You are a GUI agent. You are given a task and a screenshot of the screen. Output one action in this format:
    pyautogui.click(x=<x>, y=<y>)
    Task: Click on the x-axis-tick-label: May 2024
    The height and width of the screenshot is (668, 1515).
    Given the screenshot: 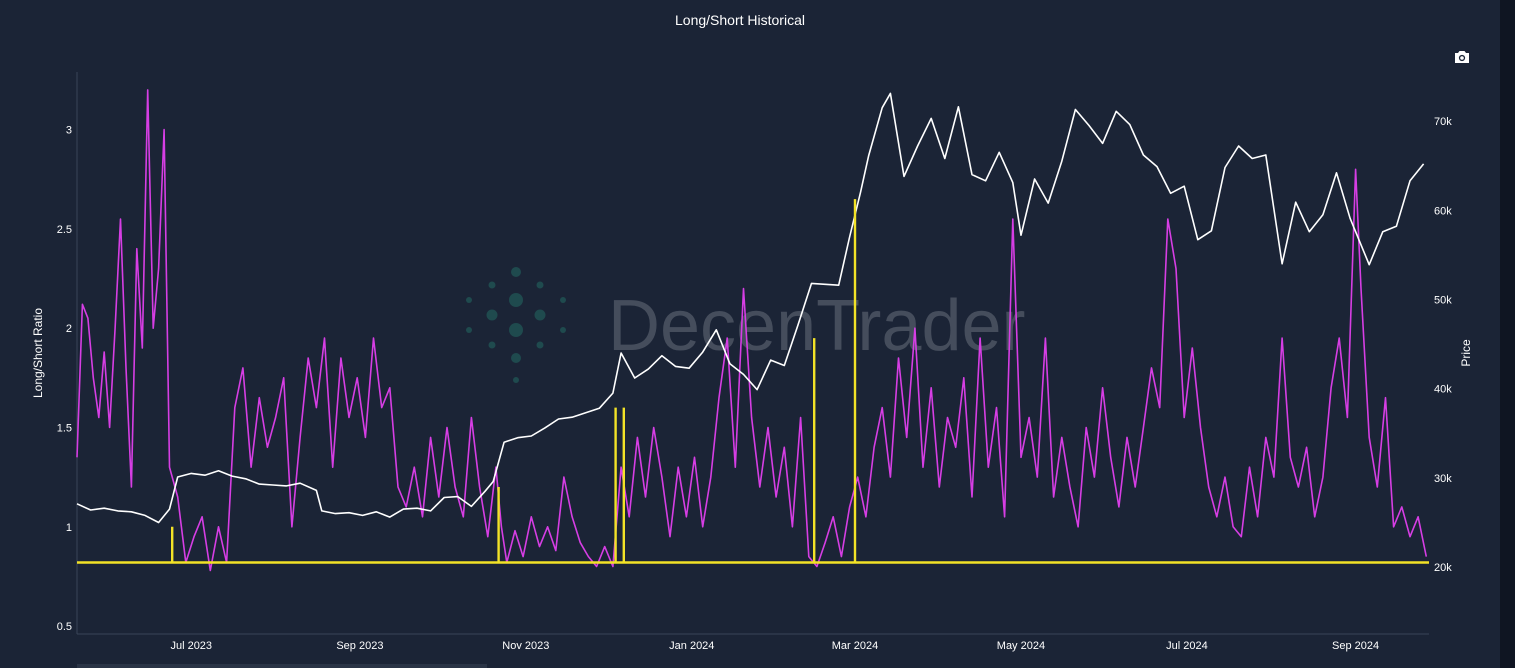 What is the action you would take?
    pyautogui.click(x=1021, y=646)
    